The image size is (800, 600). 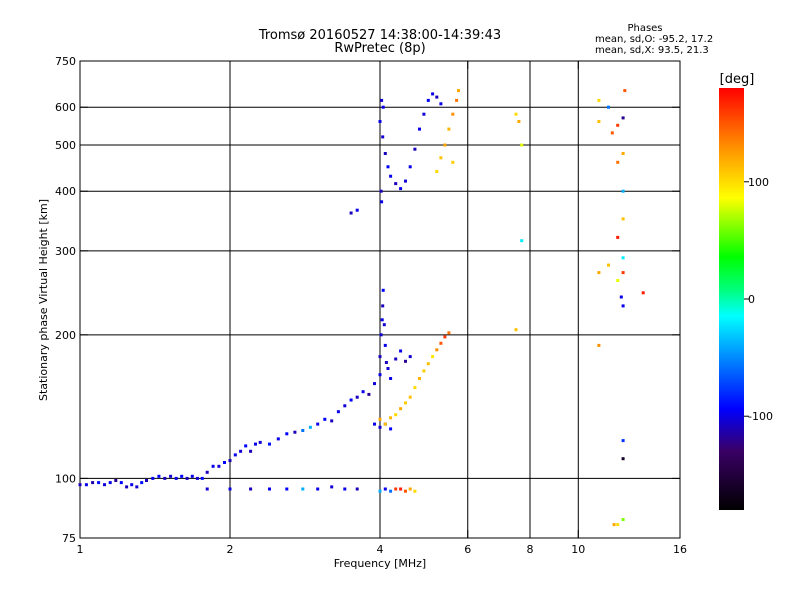 What do you see at coordinates (652, 50) in the screenshot?
I see `phases-x-stats: mean, sd,X: 93.5, 21.3` at bounding box center [652, 50].